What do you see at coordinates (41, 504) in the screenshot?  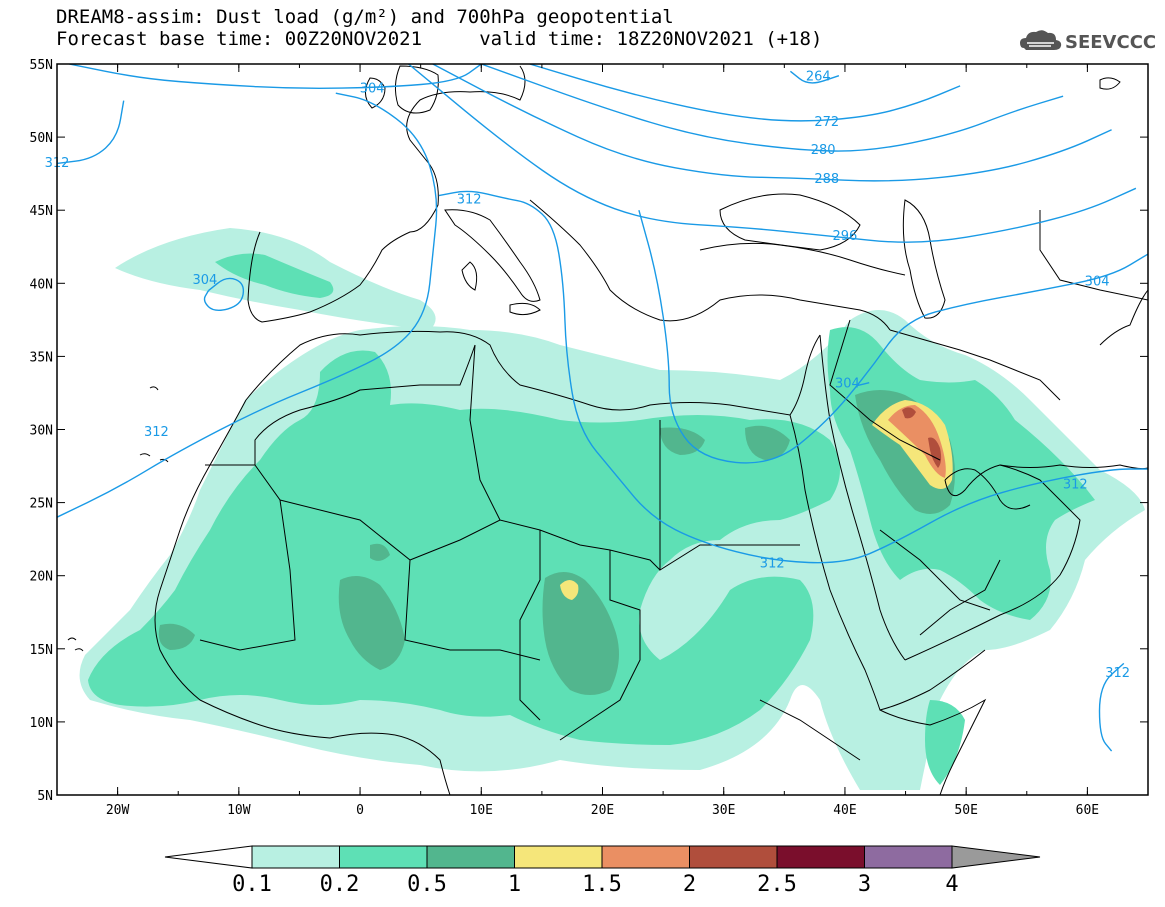 I see `y-tick-label: 25N` at bounding box center [41, 504].